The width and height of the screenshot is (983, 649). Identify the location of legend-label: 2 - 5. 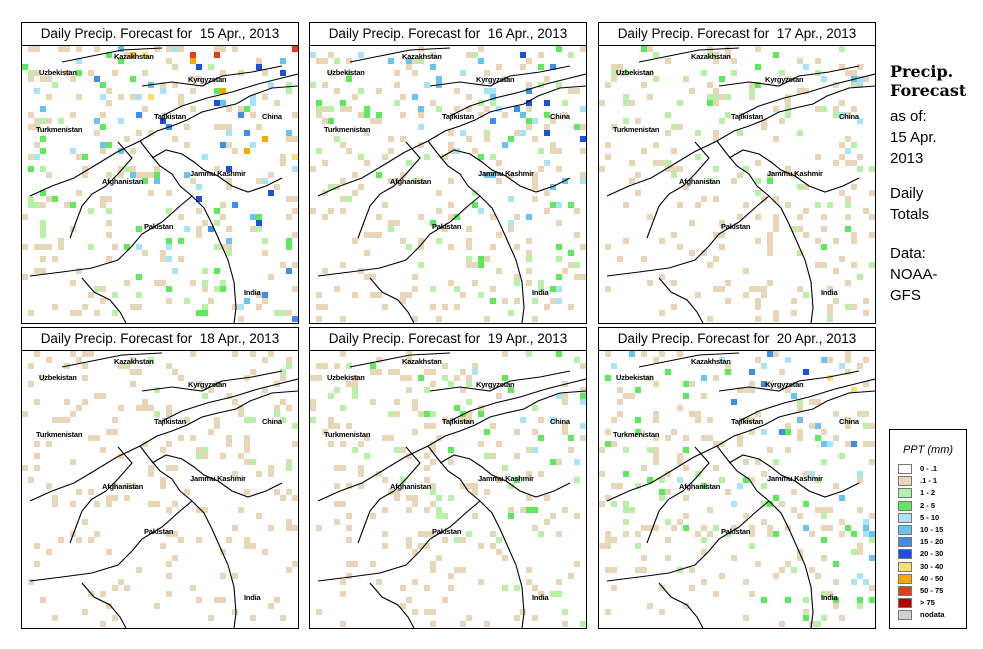
(928, 505).